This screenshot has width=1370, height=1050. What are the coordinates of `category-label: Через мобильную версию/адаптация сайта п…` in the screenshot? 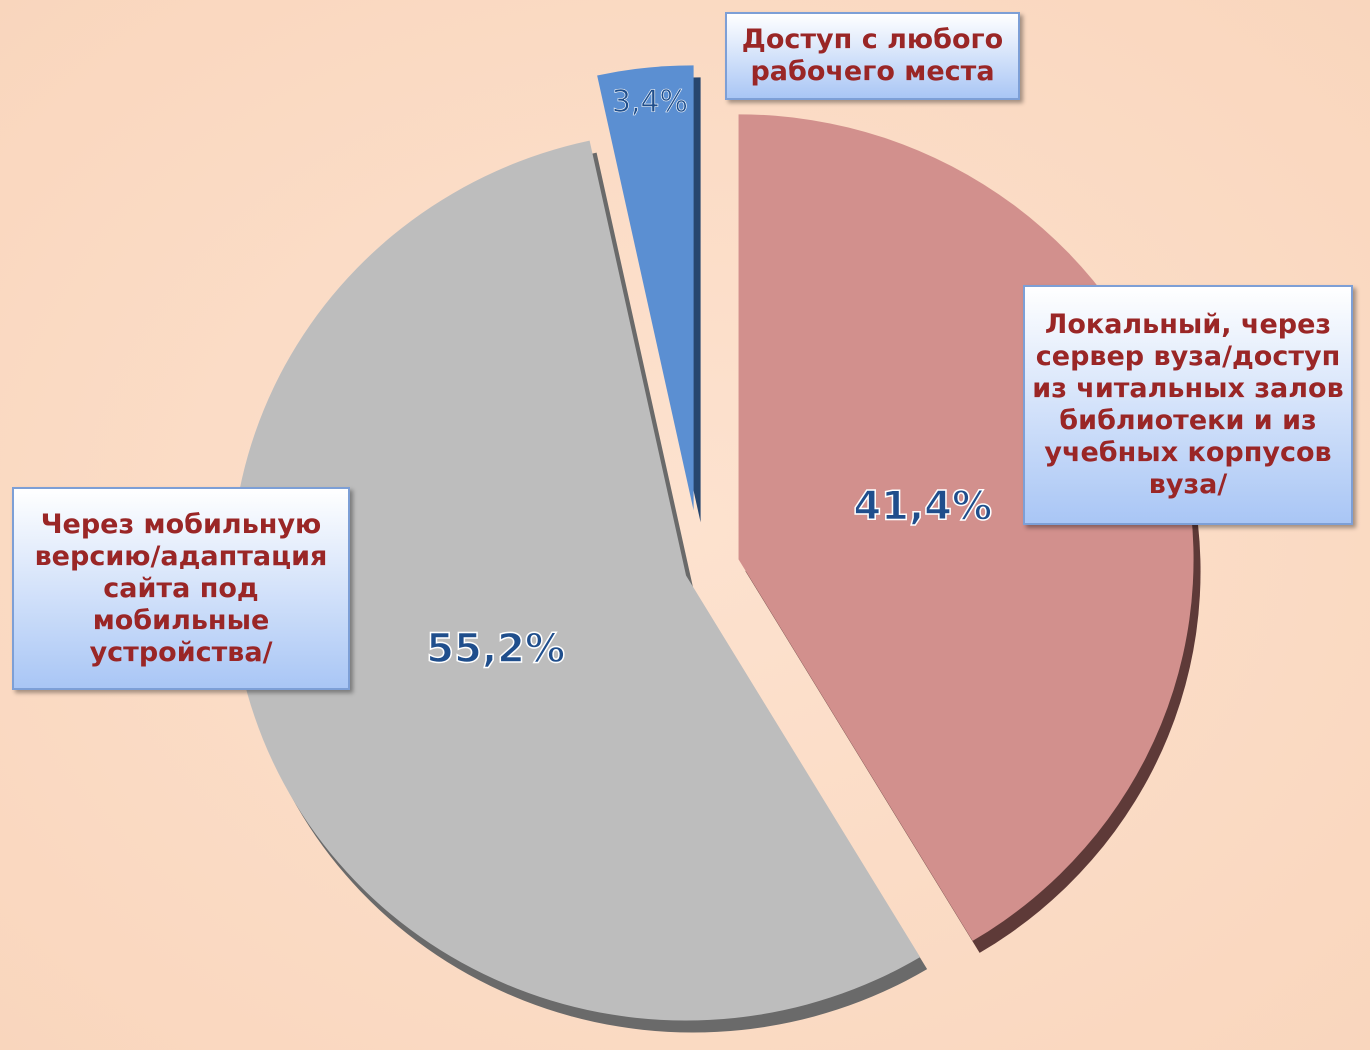 It's located at (181, 588).